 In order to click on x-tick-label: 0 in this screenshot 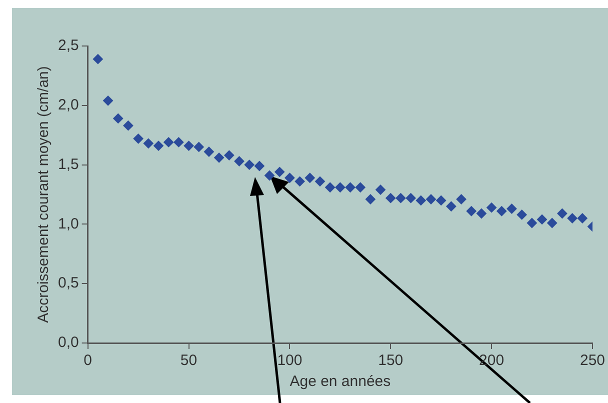, I will do `click(88, 361)`.